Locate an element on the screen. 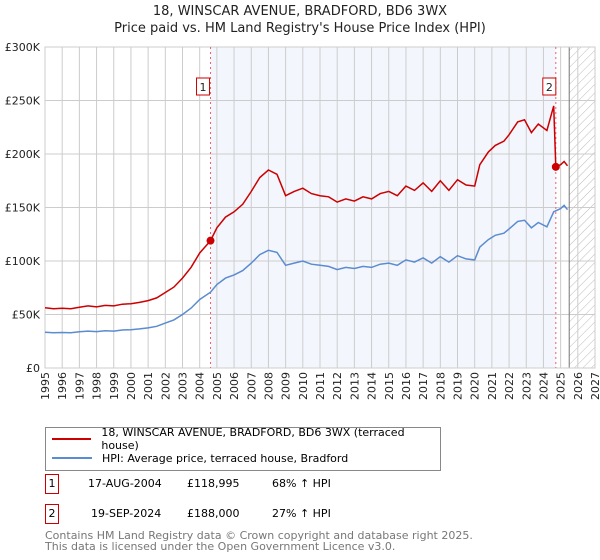 Image resolution: width=600 pixels, height=560 pixels. x-tick-label: 1995 is located at coordinates (45, 386).